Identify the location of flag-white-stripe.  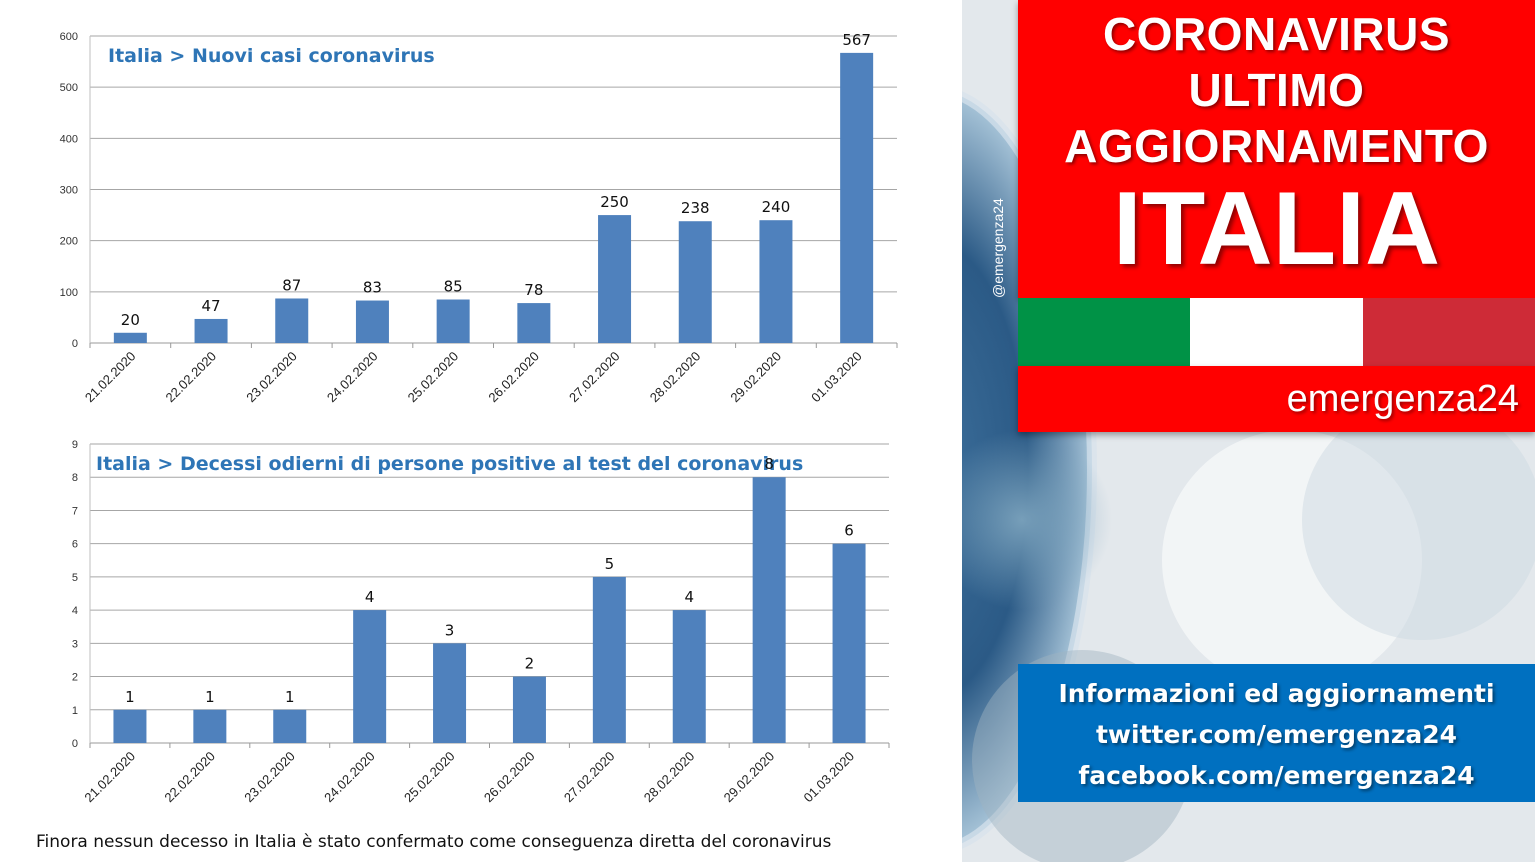
(1276, 332).